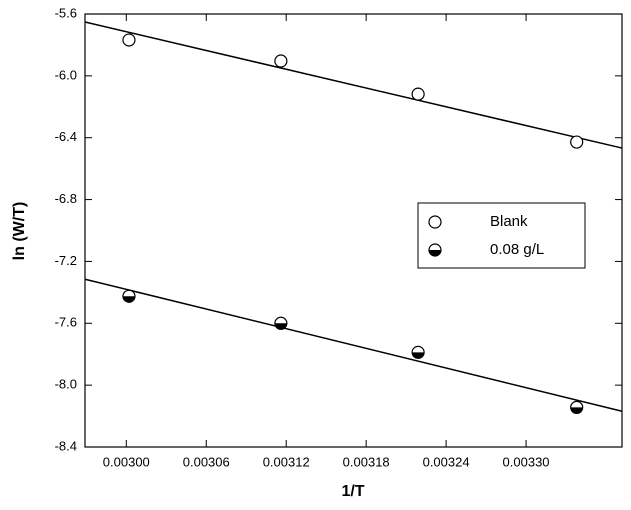 This screenshot has height=510, width=631. Describe the element at coordinates (206, 461) in the screenshot. I see `x-tick-label: 0.00306` at that location.